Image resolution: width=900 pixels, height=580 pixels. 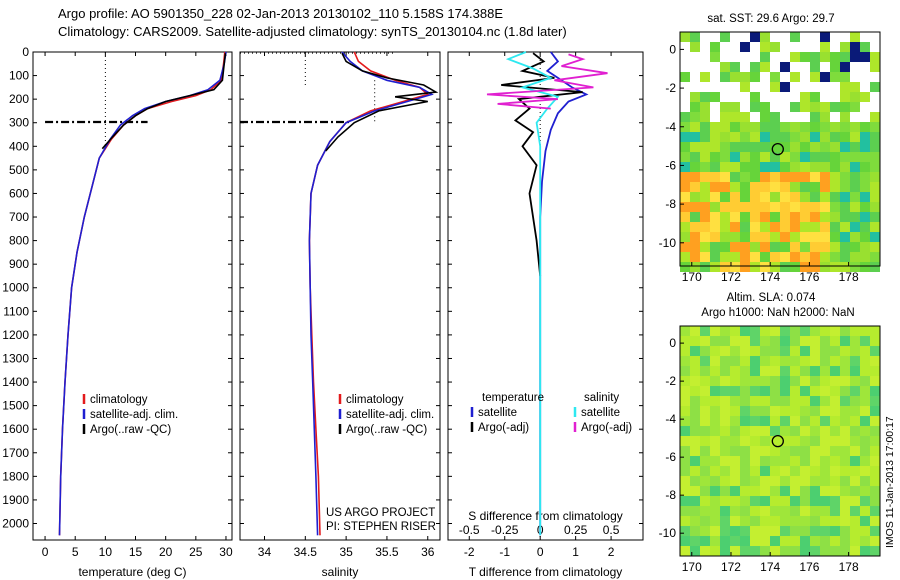 I want to click on salinity-diff-tick-label: -0.5, so click(x=469, y=530).